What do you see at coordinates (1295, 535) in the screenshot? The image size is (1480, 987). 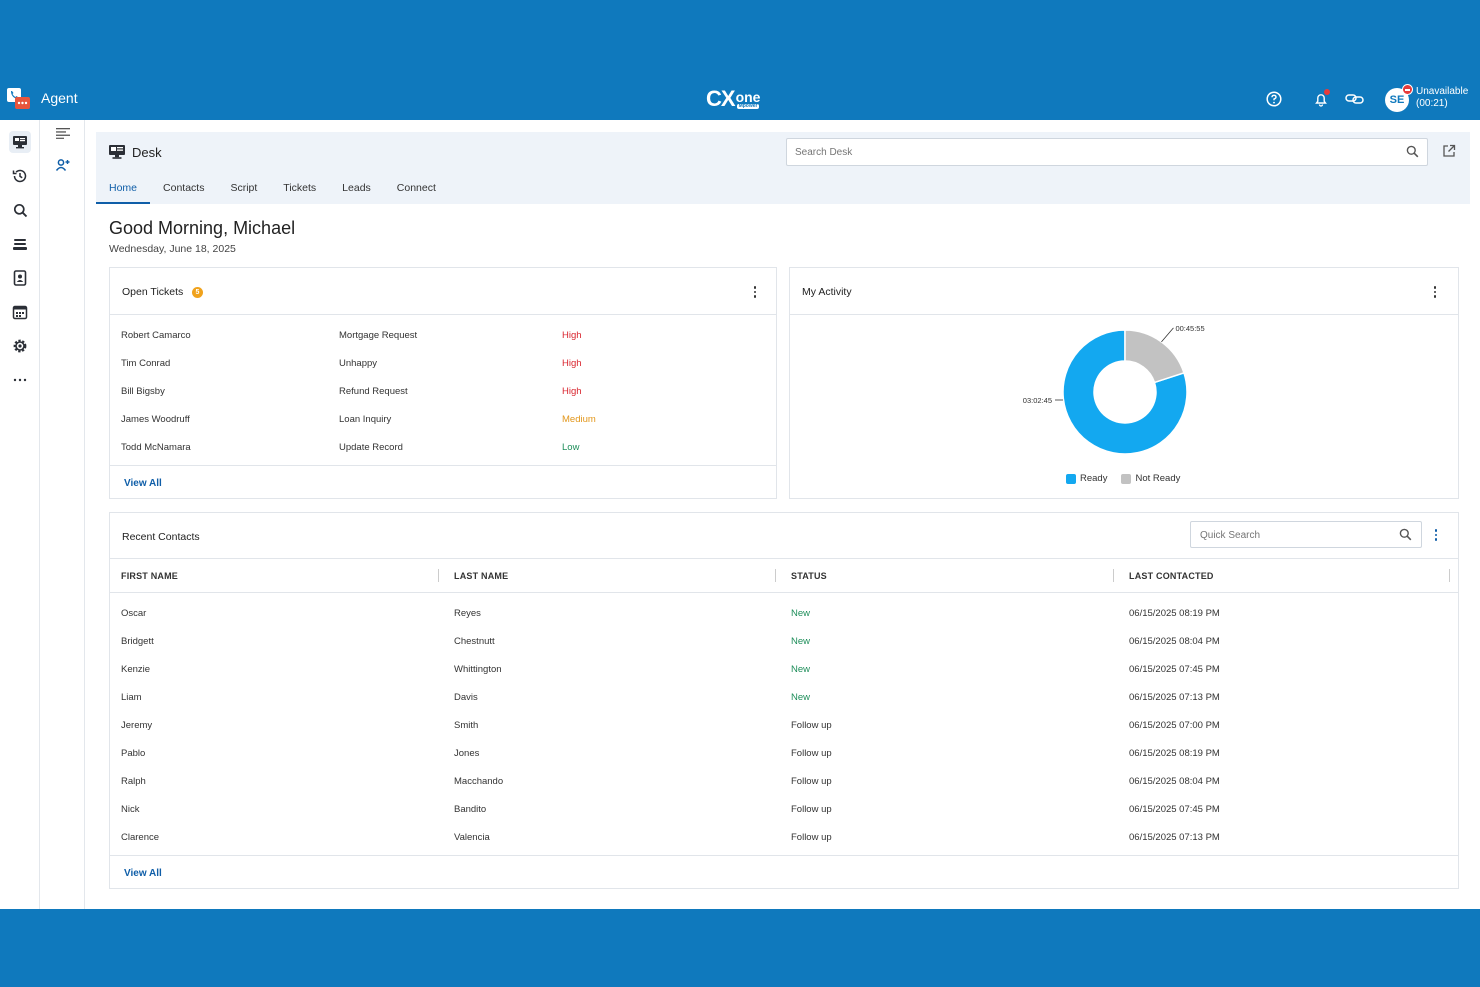 I see `quick-search-input` at bounding box center [1295, 535].